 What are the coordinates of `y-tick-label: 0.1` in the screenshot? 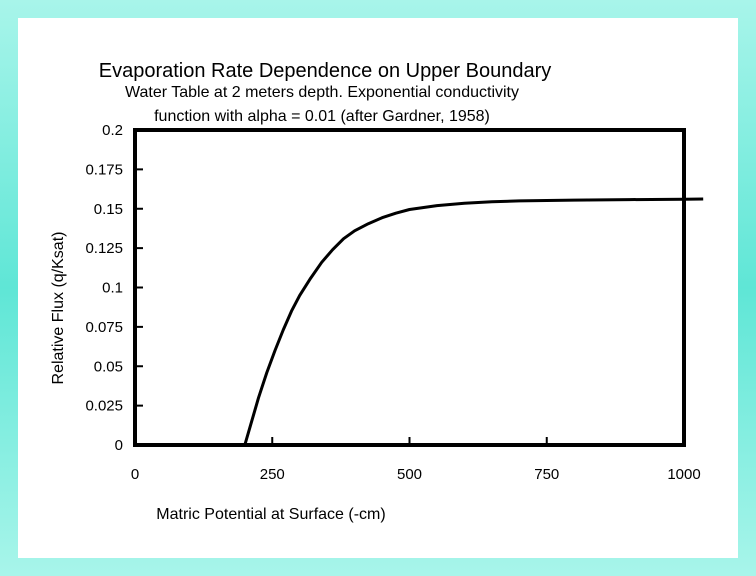 It's located at (112, 288).